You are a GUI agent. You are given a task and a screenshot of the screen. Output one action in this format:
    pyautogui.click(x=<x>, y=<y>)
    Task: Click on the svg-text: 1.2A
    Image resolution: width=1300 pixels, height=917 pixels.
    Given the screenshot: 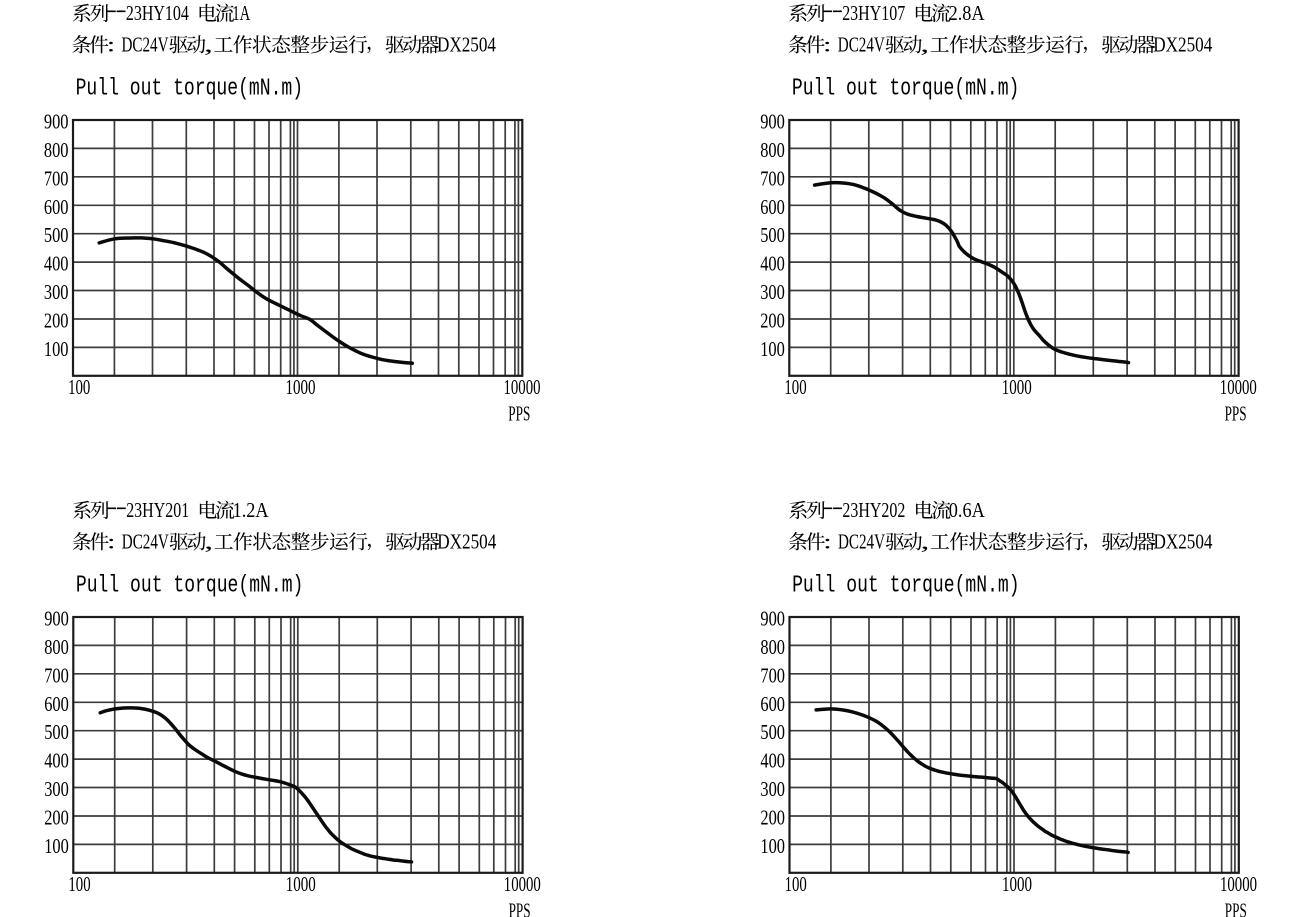 What is the action you would take?
    pyautogui.click(x=251, y=510)
    